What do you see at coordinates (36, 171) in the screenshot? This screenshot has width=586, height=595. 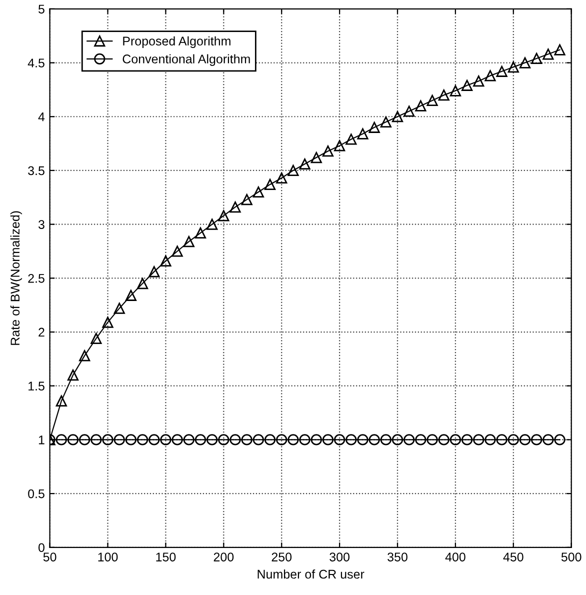 I see `y-tick-label: 3.5` at bounding box center [36, 171].